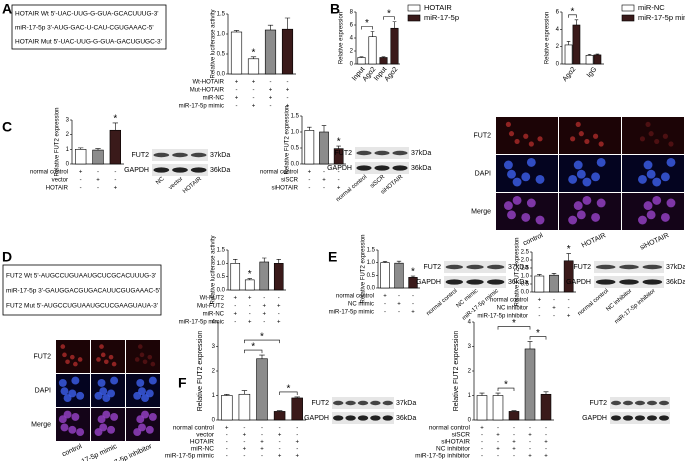 Image resolution: width=685 pixels, height=461 pixels. I want to click on blot-label: FUT2, so click(344, 153).